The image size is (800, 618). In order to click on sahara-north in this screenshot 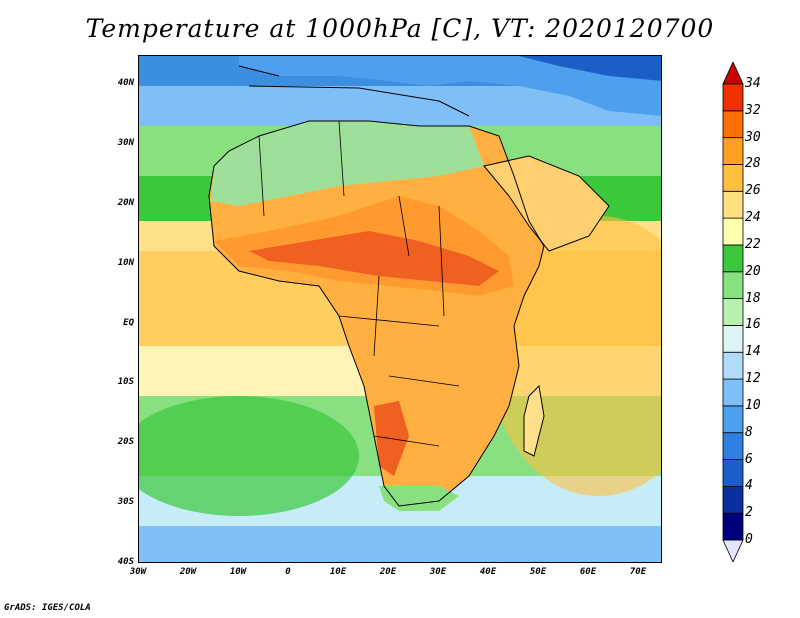, I will do `click(347, 163)`.